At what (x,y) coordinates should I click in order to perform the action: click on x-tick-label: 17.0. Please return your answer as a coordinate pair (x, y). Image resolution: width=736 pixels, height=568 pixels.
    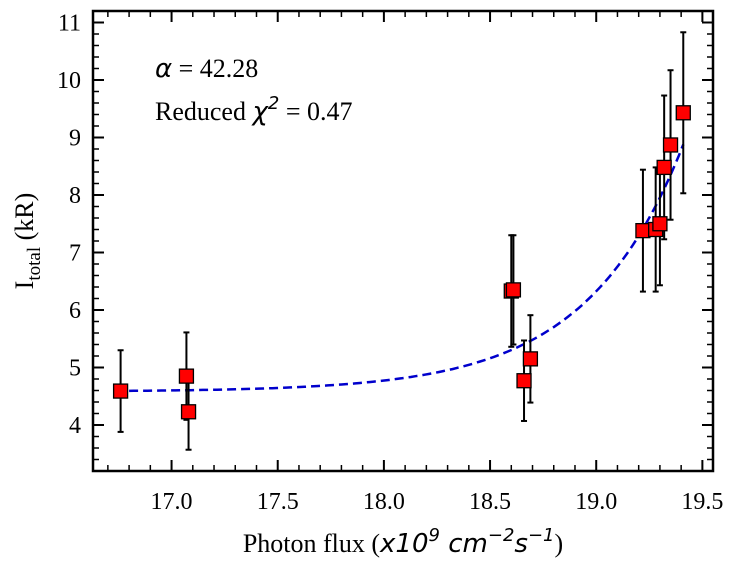
    Looking at the image, I should click on (172, 502).